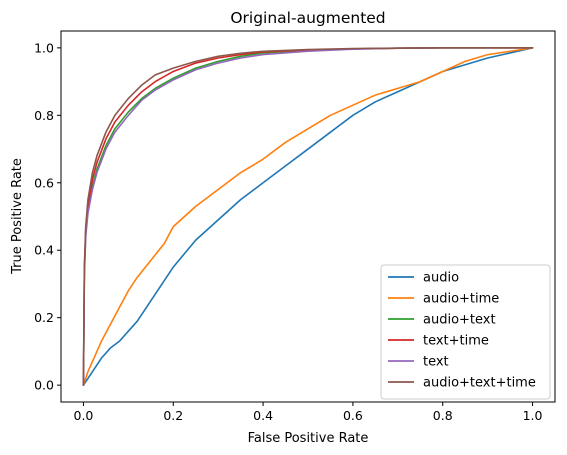  Describe the element at coordinates (353, 415) in the screenshot. I see `x-tick-label: 0.6` at that location.